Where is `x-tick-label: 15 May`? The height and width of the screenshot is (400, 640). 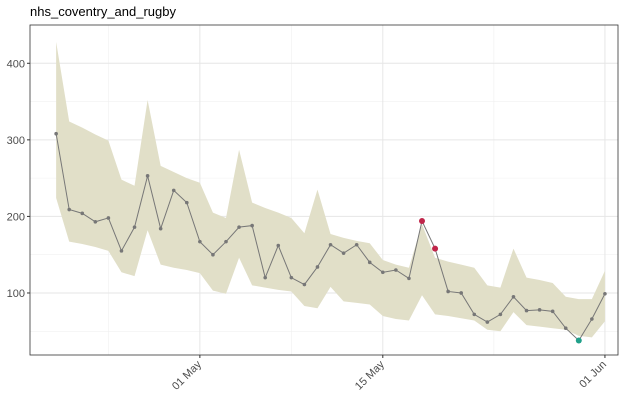
x-tick-label: 15 May is located at coordinates (370, 375).